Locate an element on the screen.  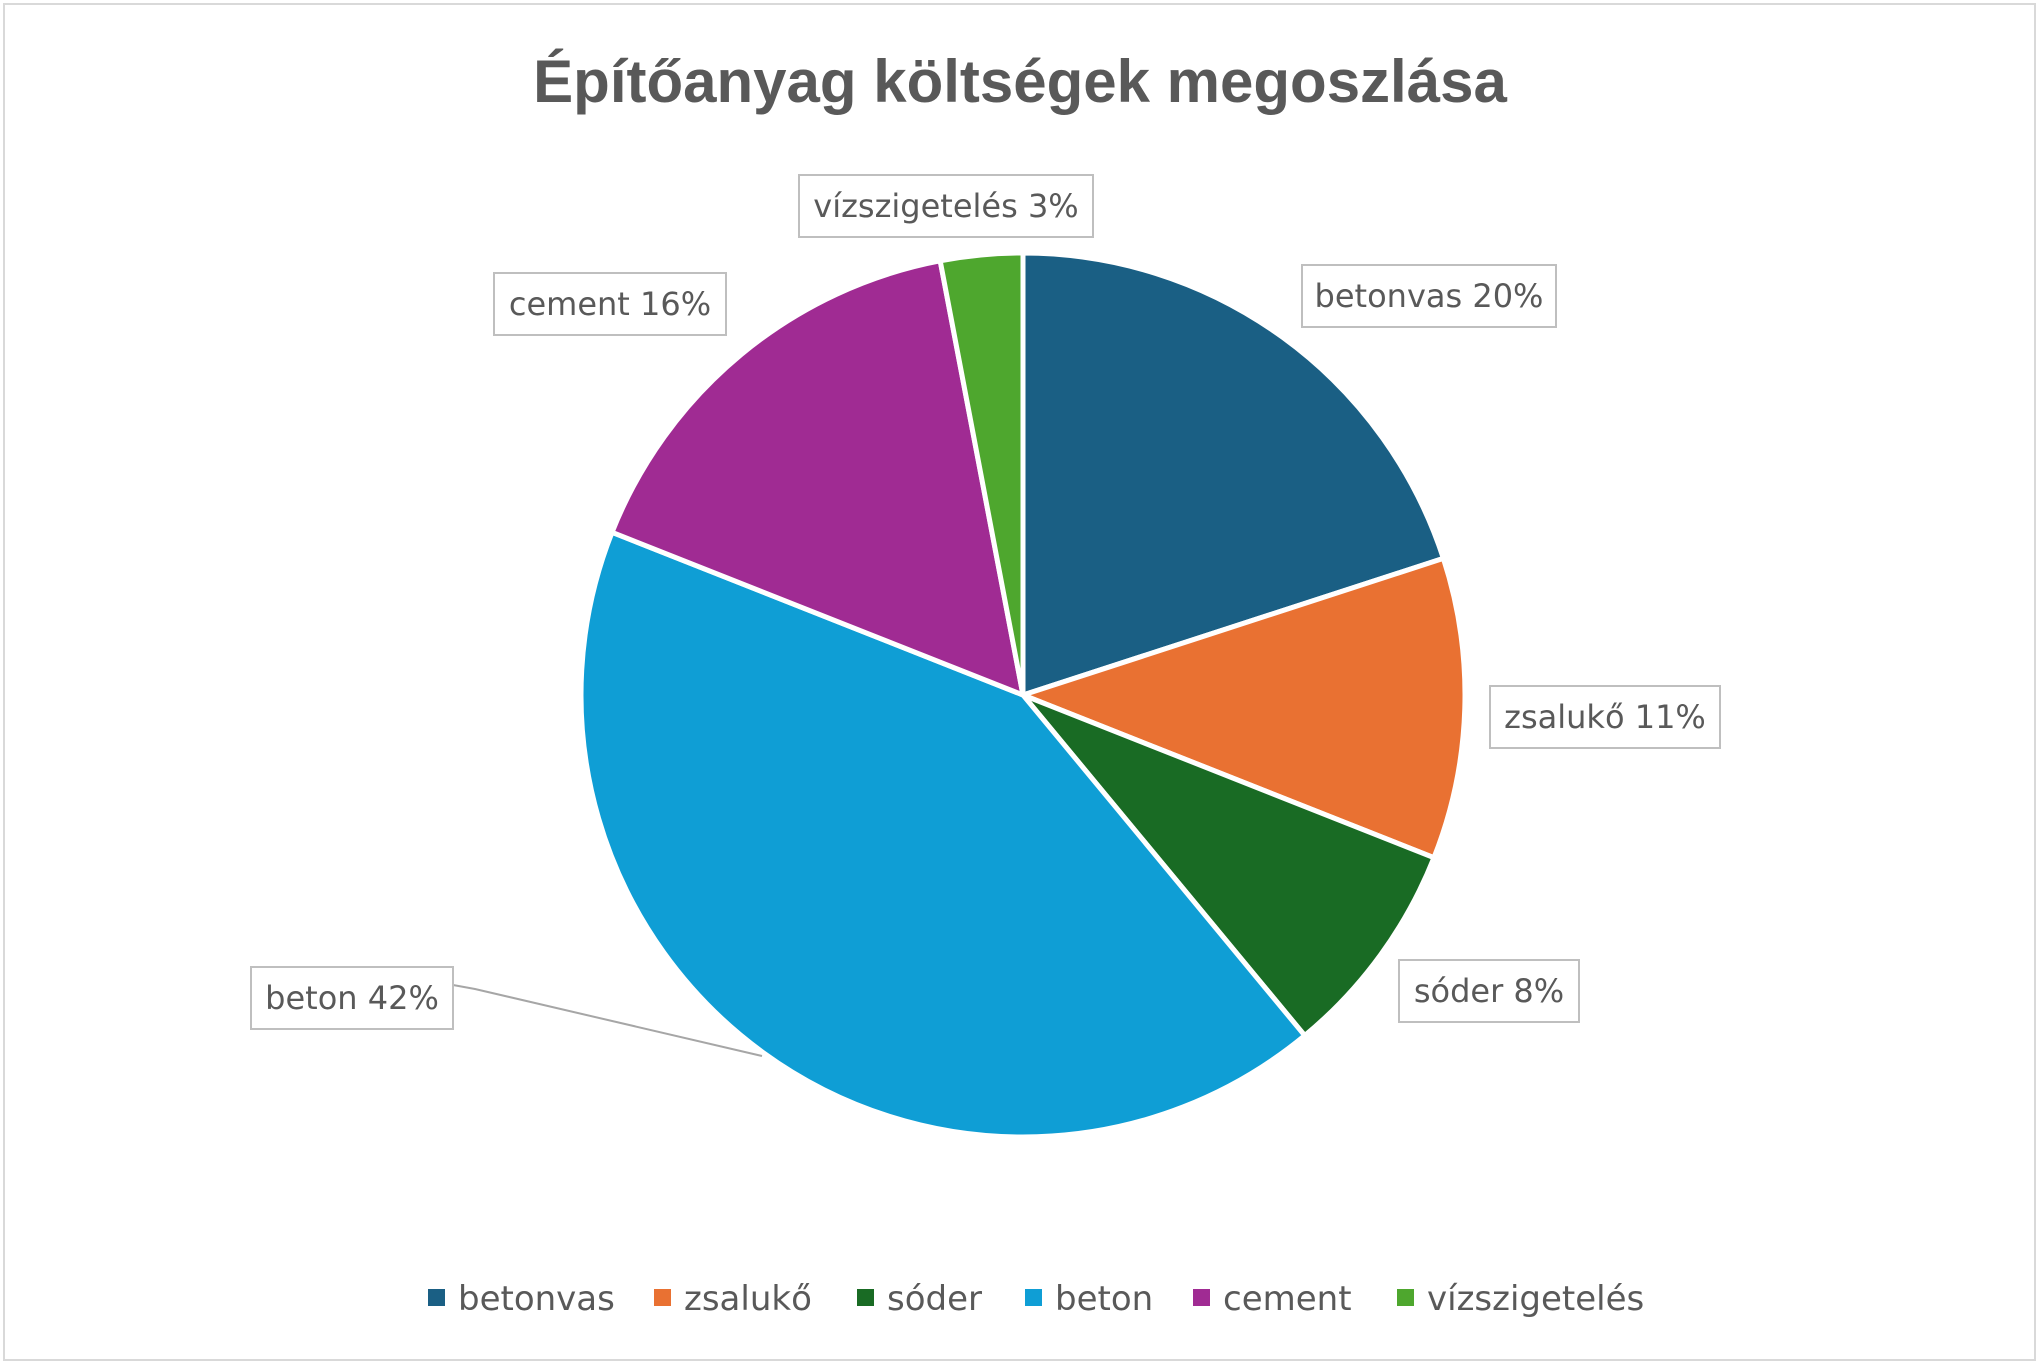
legend-label: cement is located at coordinates (1287, 1299).